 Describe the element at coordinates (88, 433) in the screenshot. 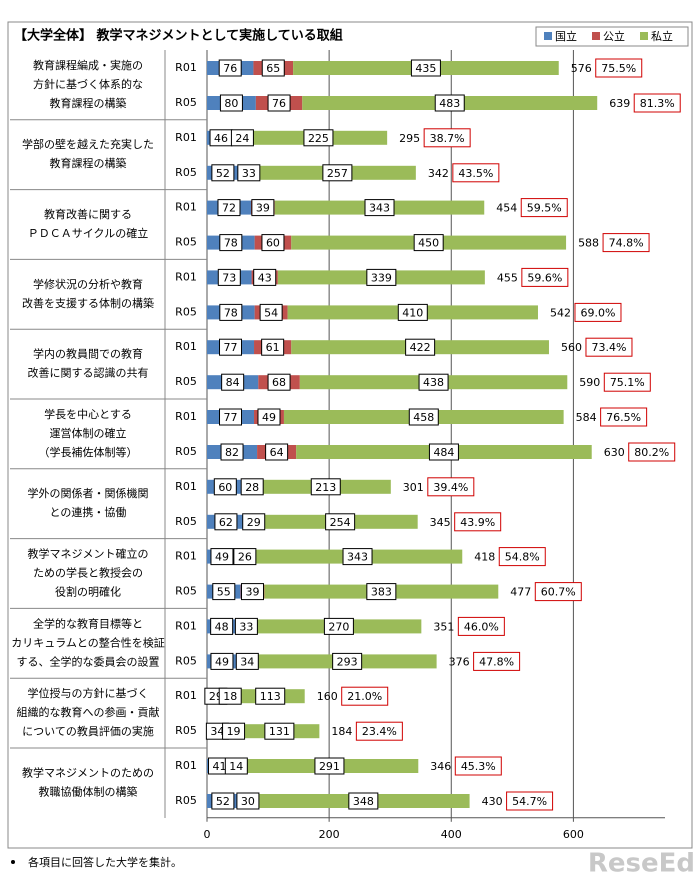

I see `group-label: 運営体制の確立` at that location.